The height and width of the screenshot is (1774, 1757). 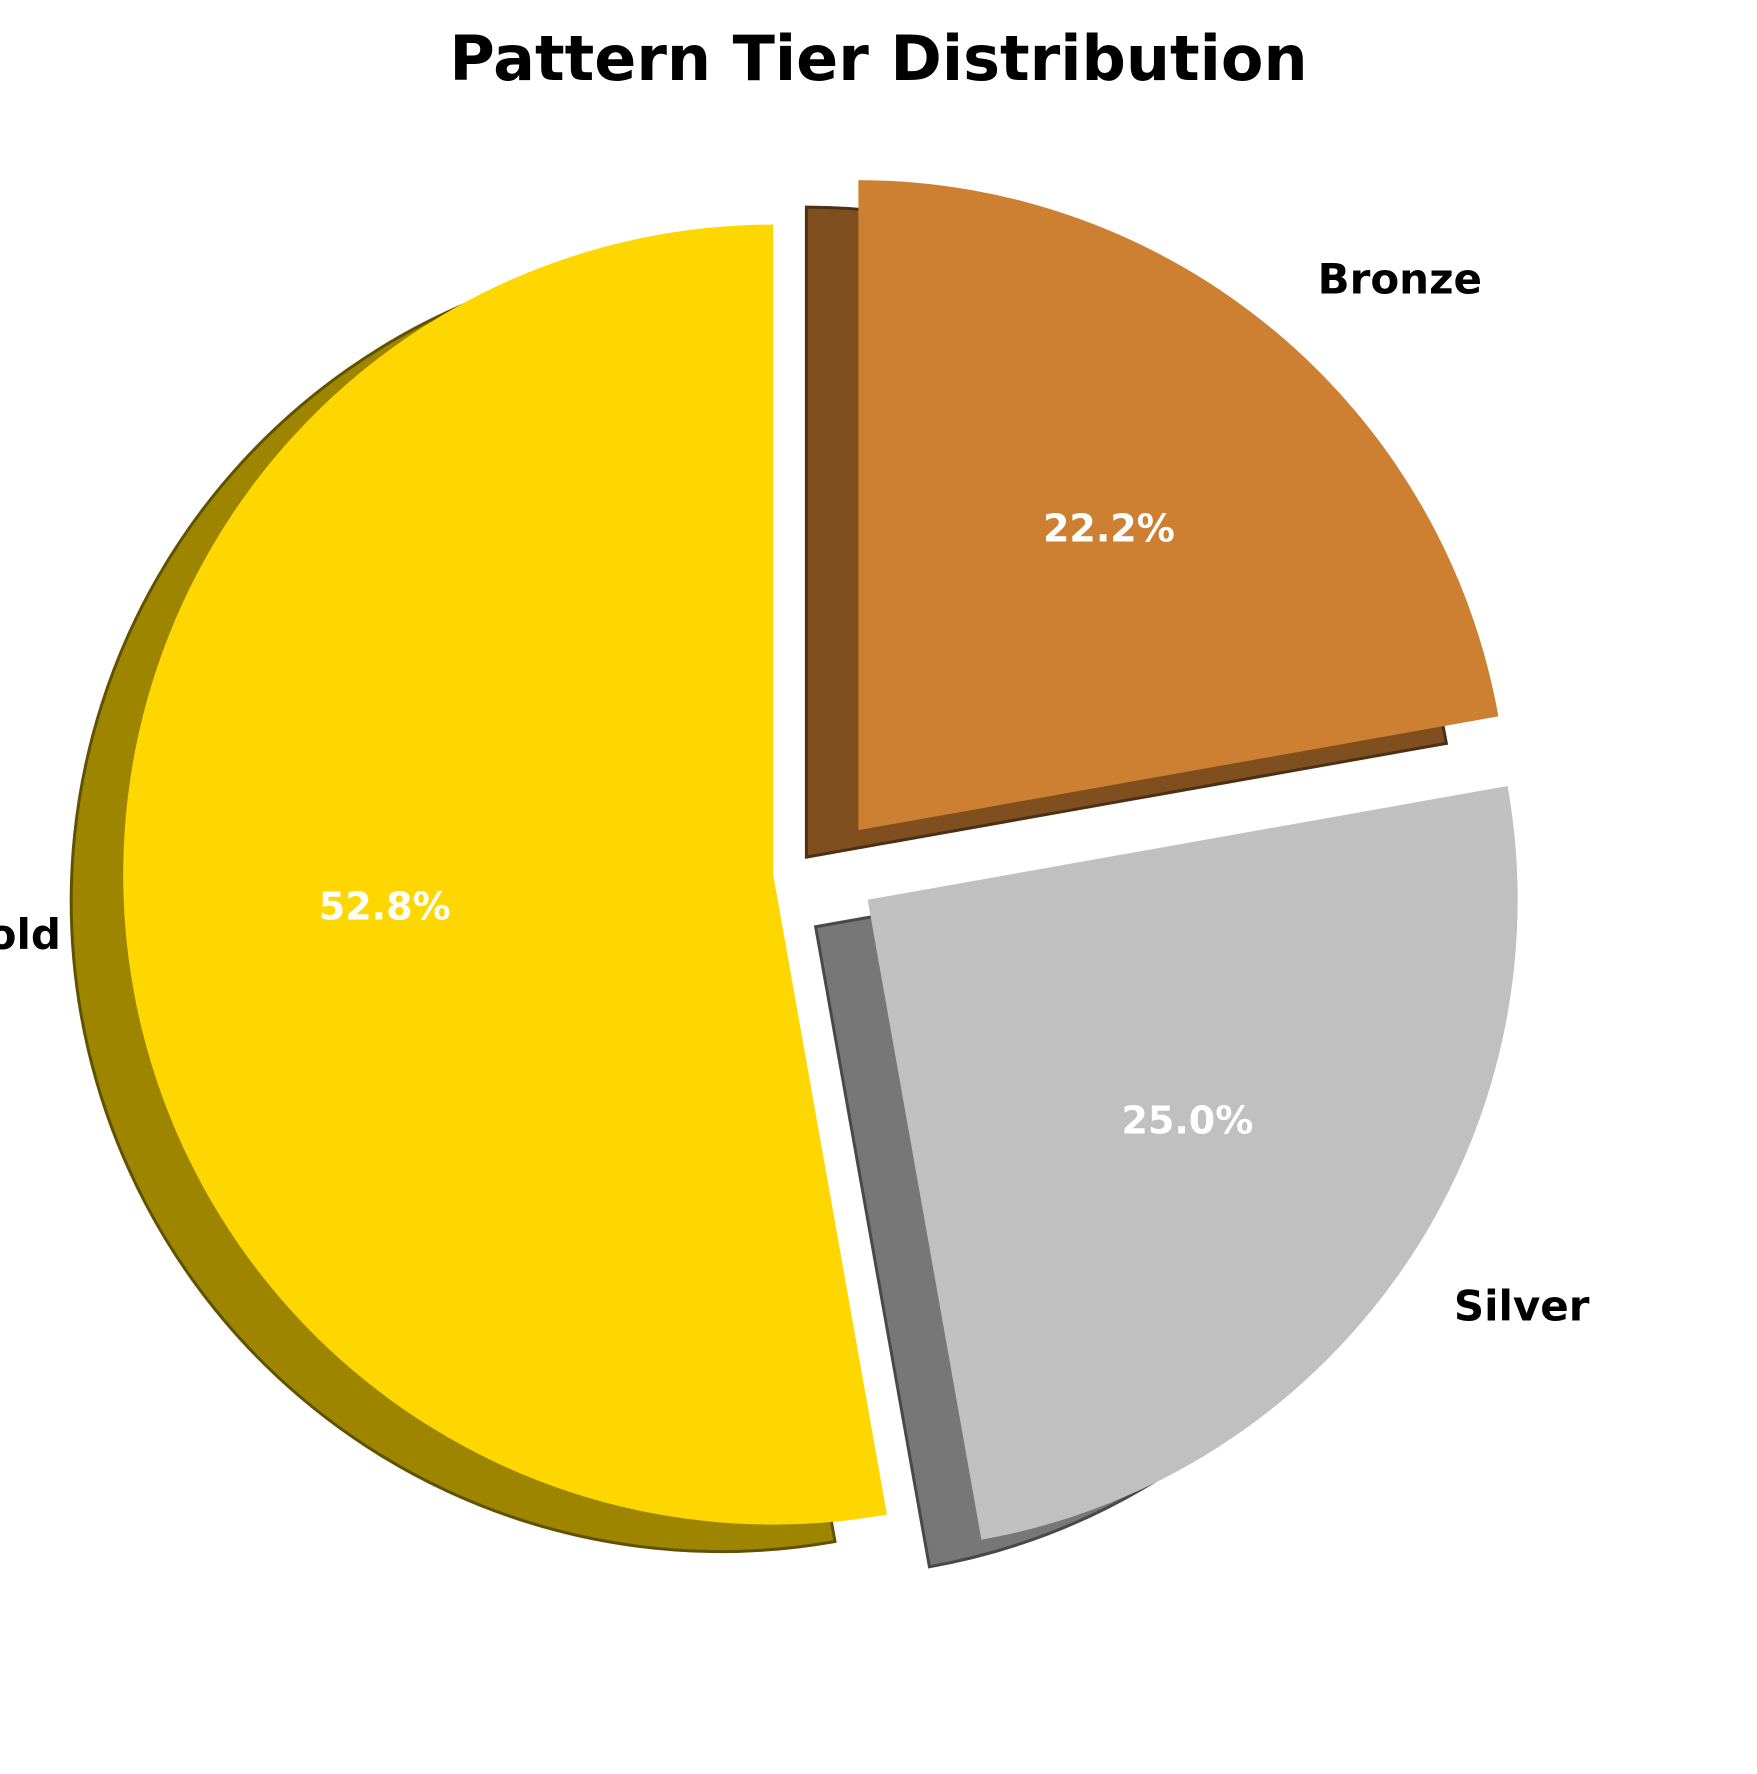 I want to click on chart-title: Pattern Tier Distribution, so click(x=878, y=58).